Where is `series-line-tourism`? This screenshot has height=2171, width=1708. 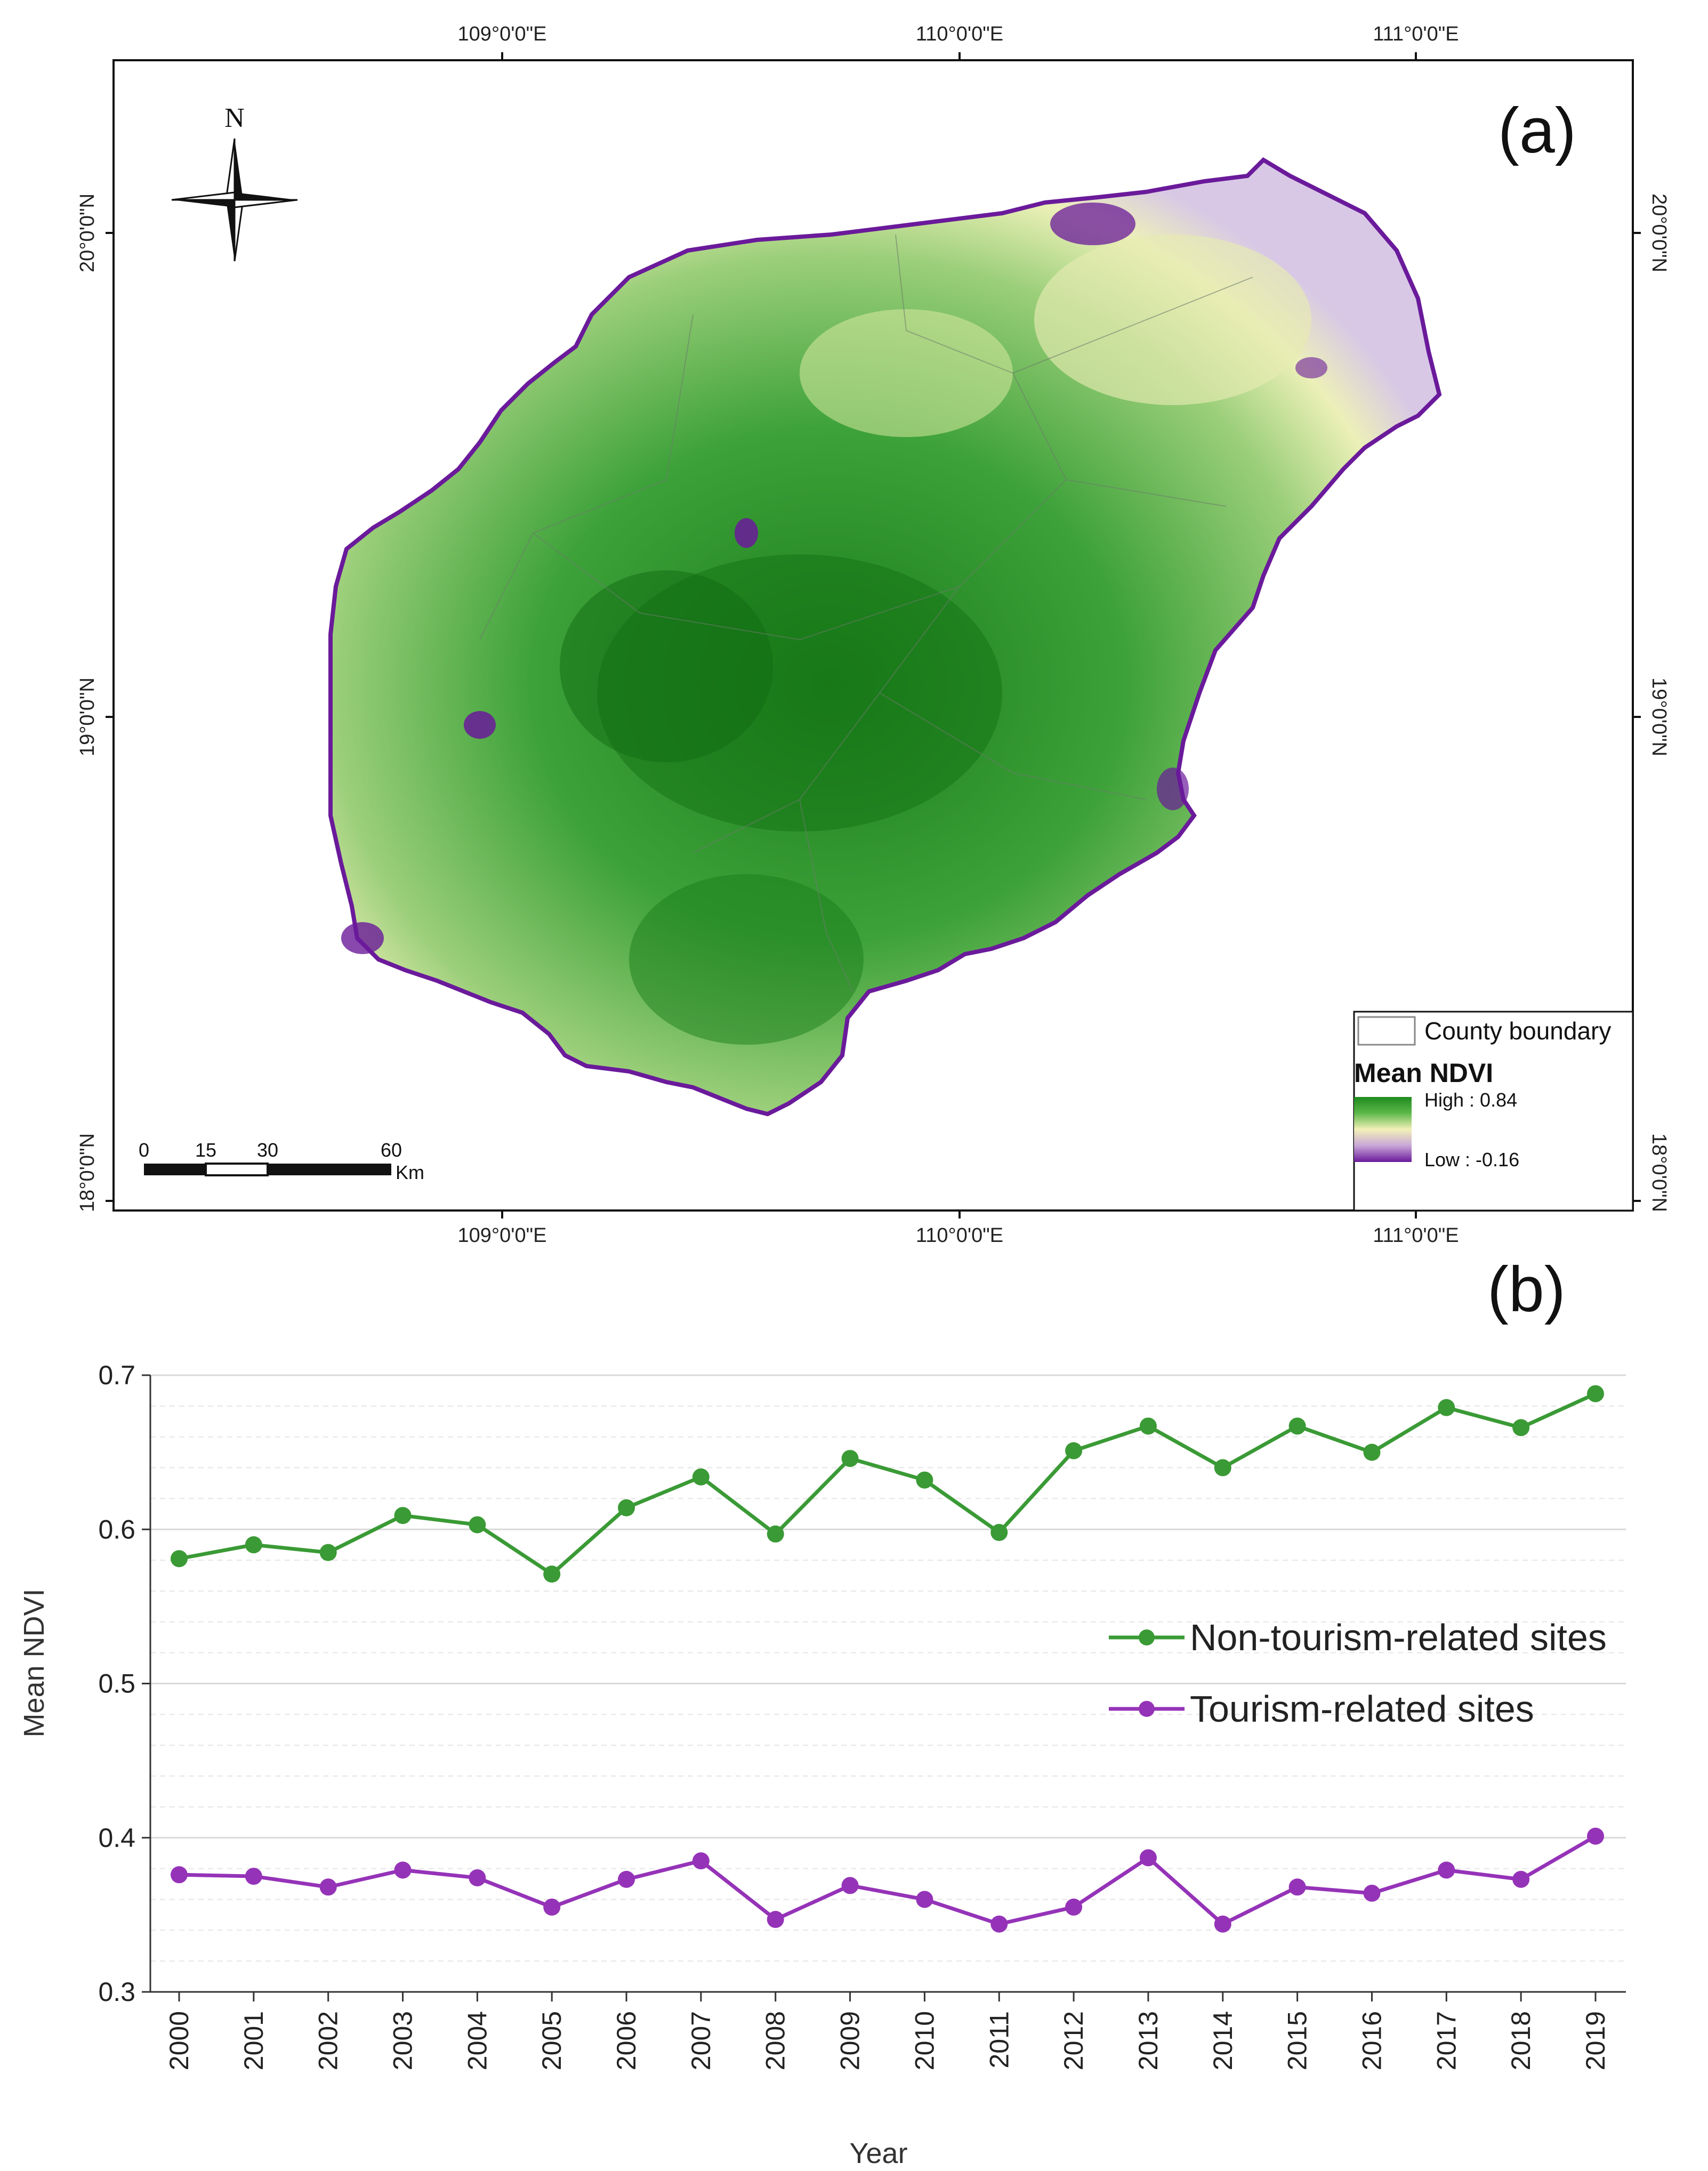
series-line-tourism is located at coordinates (888, 1880).